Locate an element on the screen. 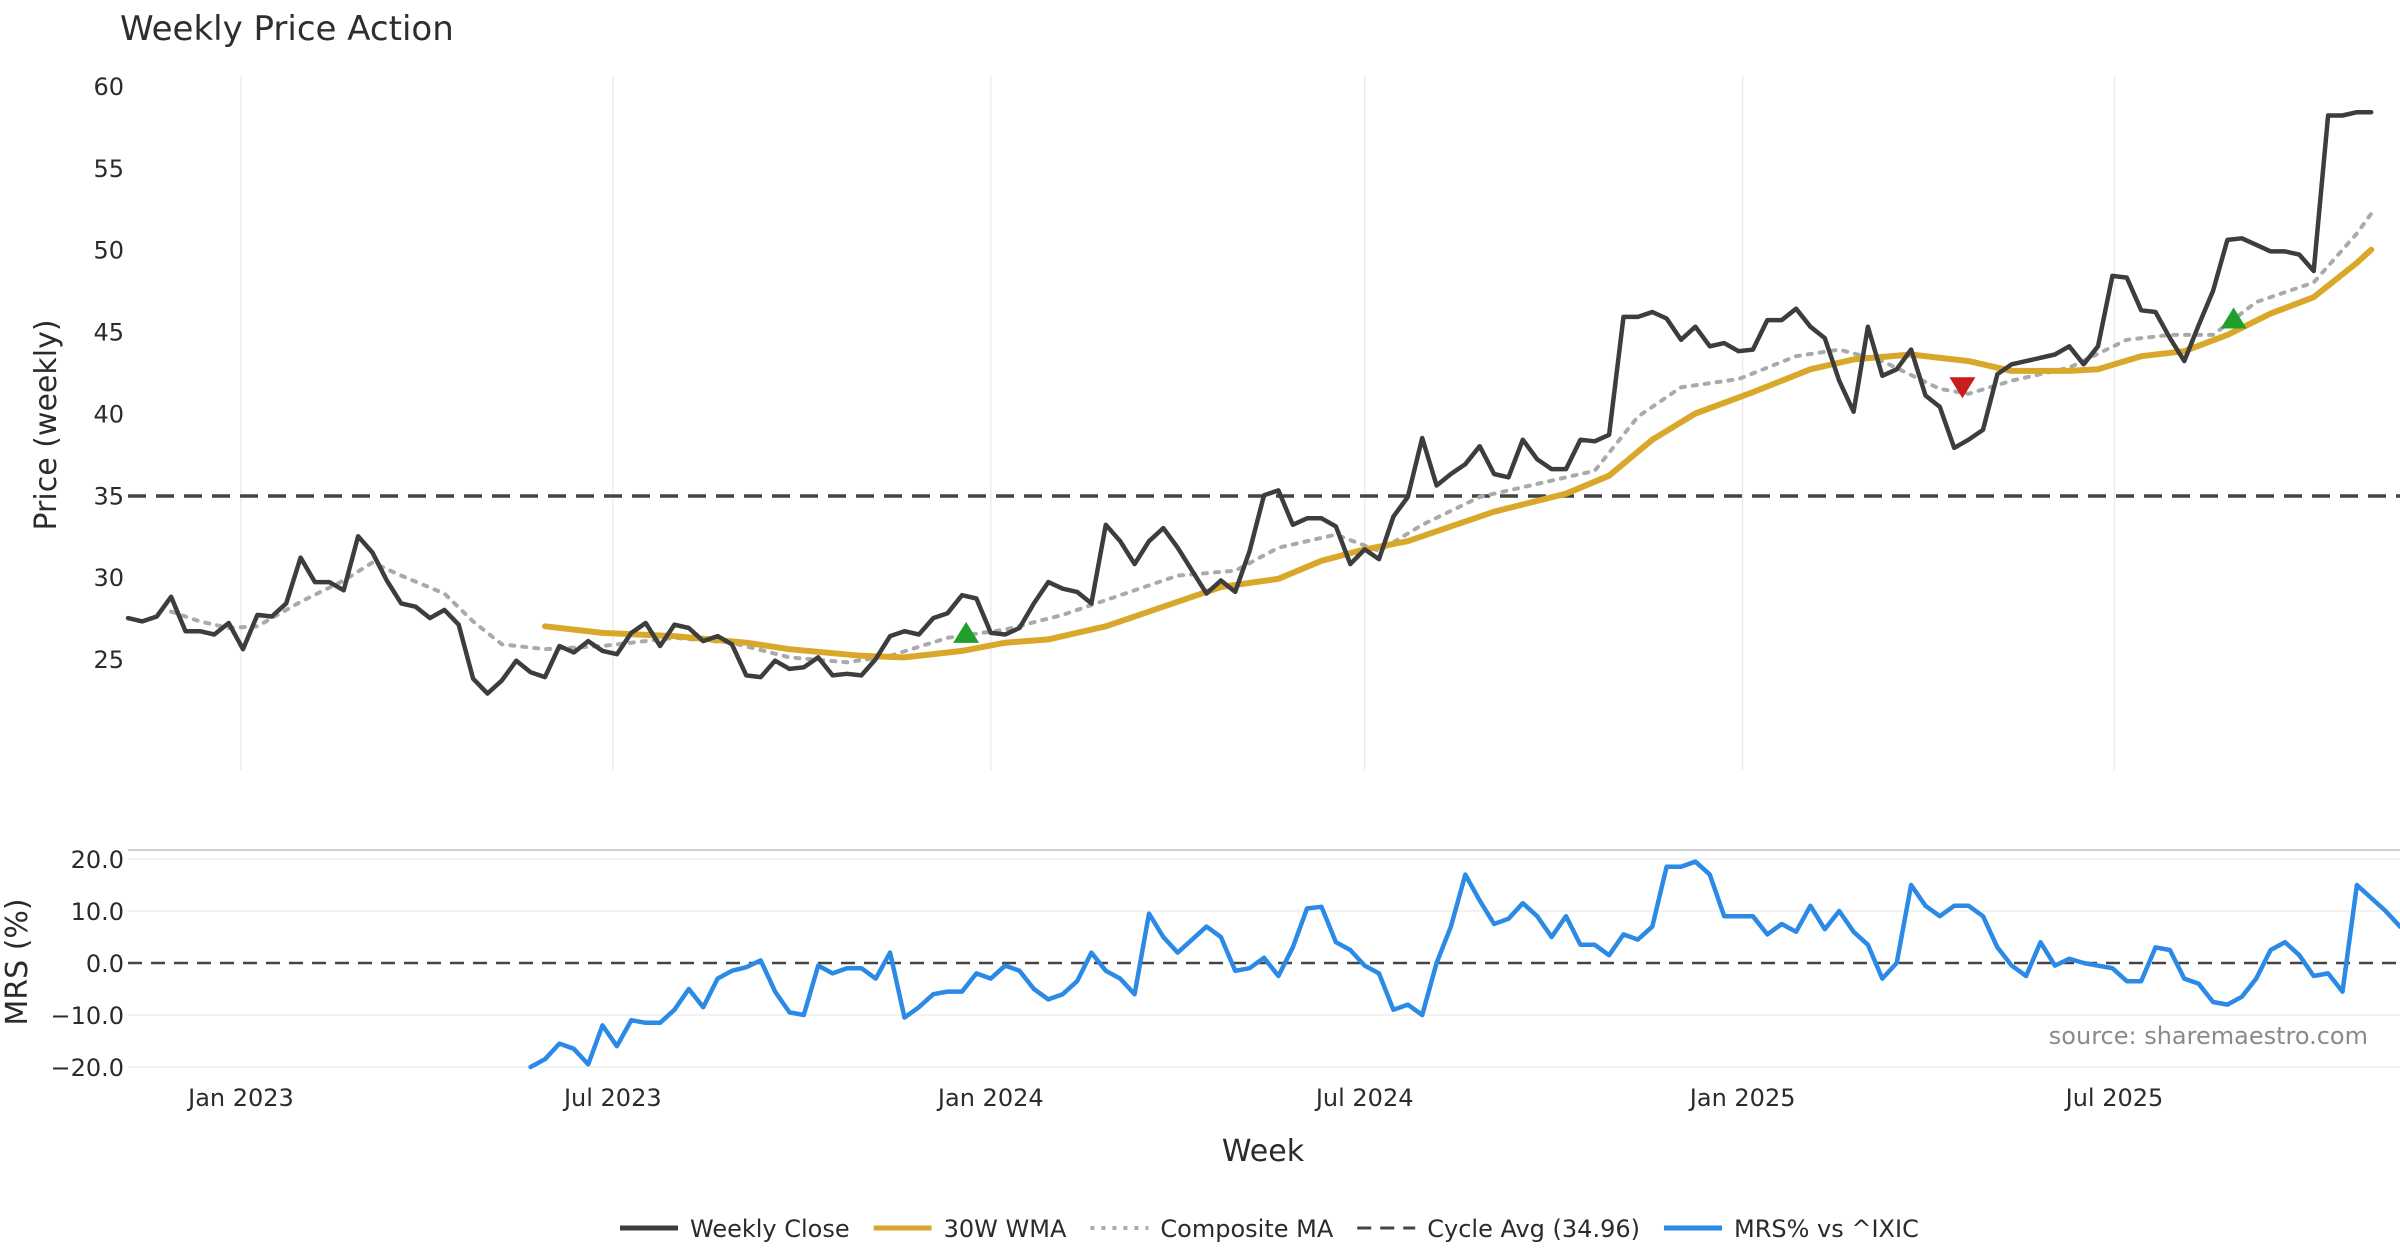  mrs-y-tick-label: 20.0 is located at coordinates (97, 860).